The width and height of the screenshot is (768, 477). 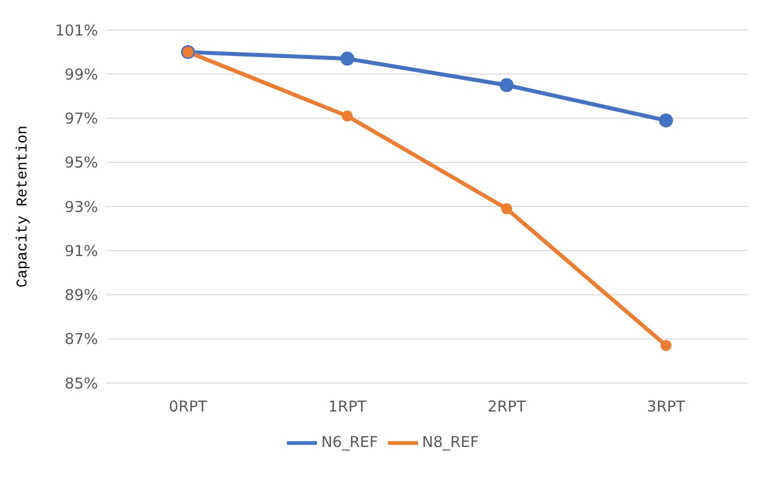 What do you see at coordinates (188, 407) in the screenshot?
I see `x-tick-label: 0RPT` at bounding box center [188, 407].